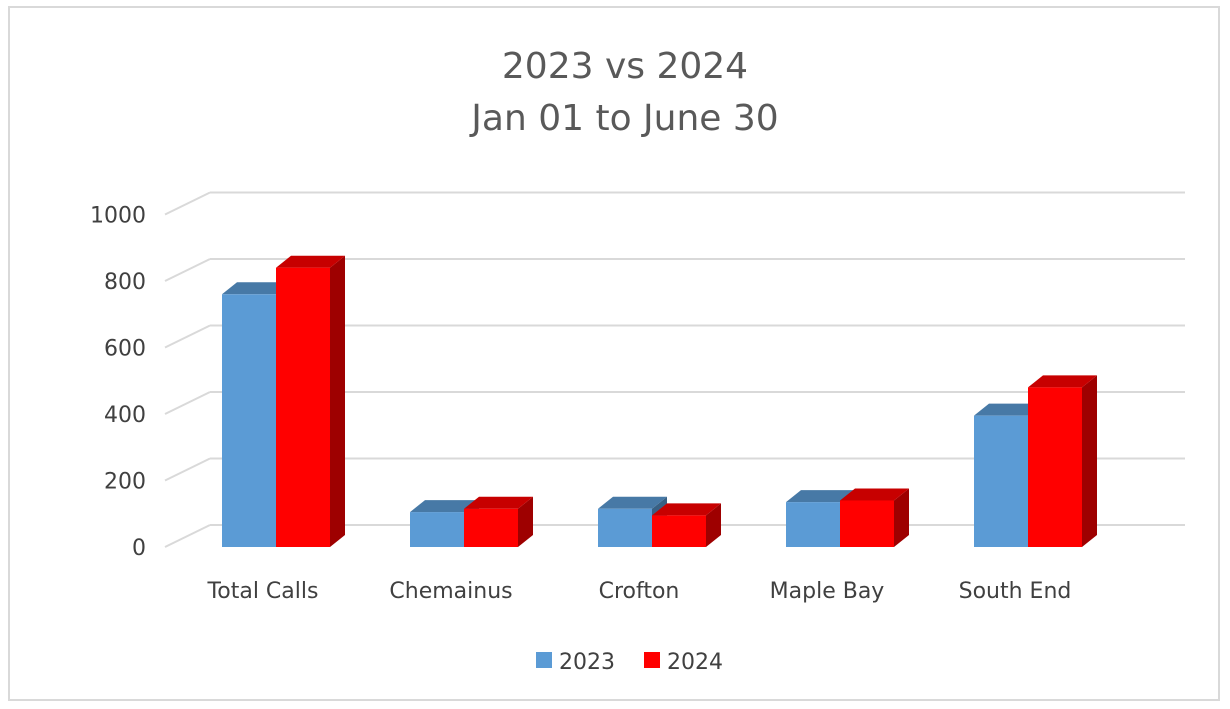  What do you see at coordinates (263, 591) in the screenshot?
I see `category-label: Total Calls` at bounding box center [263, 591].